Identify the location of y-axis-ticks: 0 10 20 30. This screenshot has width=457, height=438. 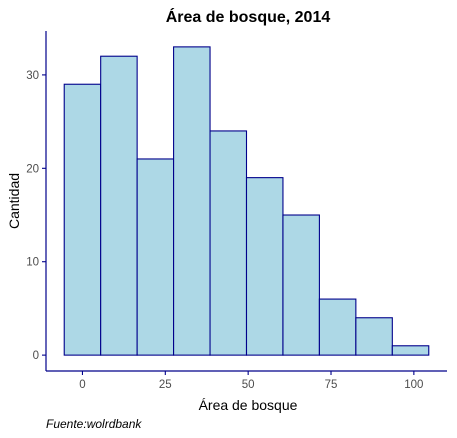
(36, 216).